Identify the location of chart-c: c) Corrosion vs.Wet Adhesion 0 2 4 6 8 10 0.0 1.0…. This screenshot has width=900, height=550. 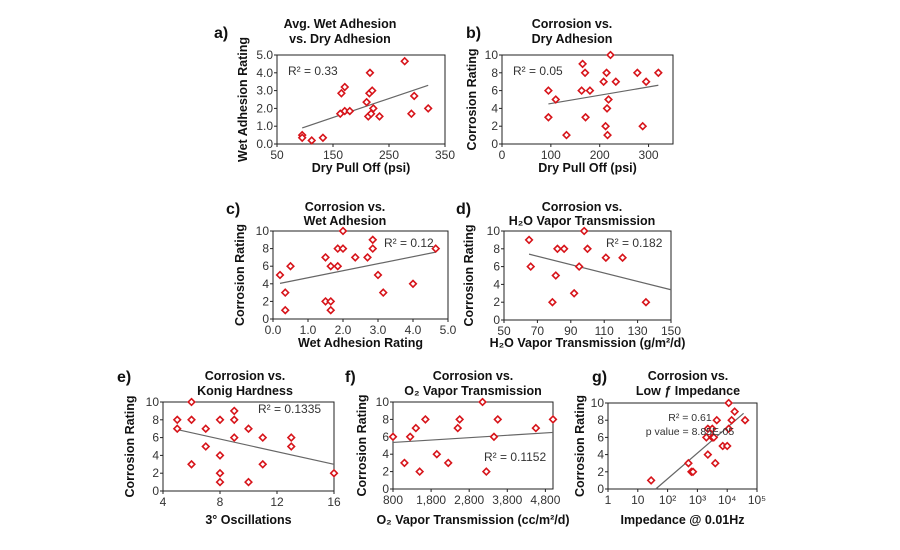
(341, 275).